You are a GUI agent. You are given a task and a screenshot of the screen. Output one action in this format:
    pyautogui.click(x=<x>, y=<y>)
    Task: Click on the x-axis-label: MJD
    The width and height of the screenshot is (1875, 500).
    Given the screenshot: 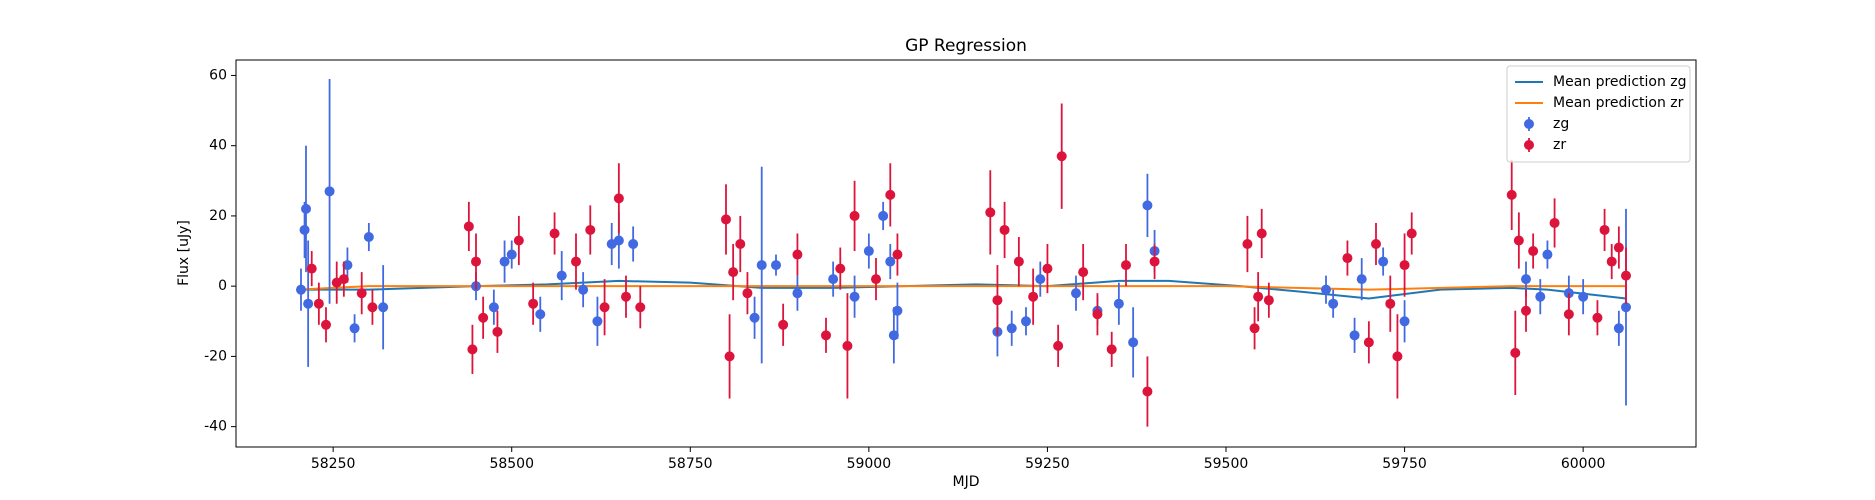 What is the action you would take?
    pyautogui.click(x=966, y=482)
    